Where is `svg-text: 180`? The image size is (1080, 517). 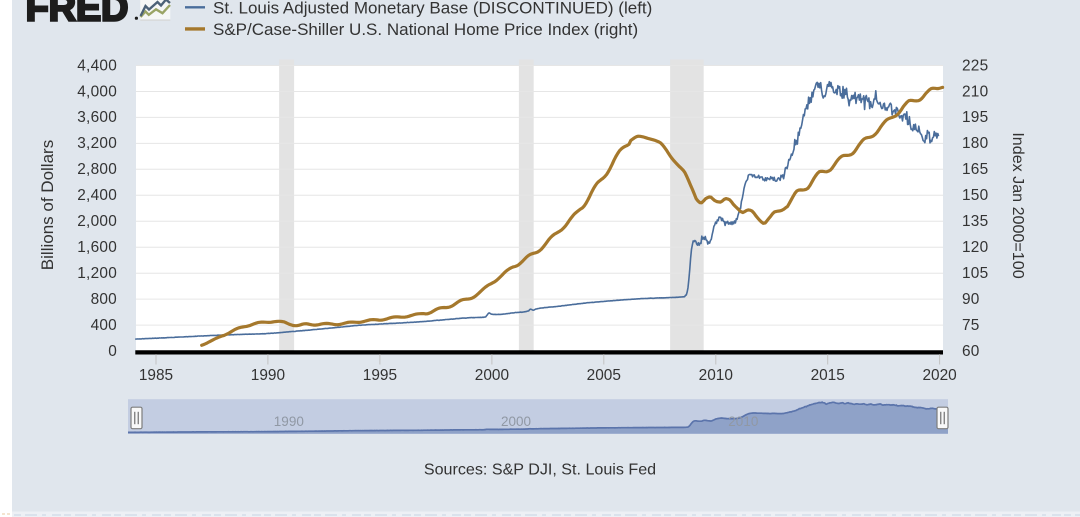 svg-text: 180 is located at coordinates (975, 143).